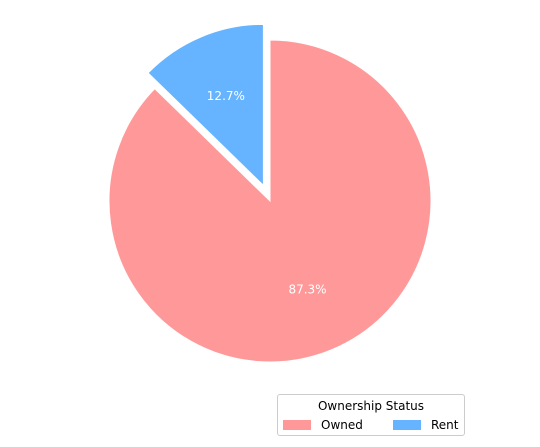 The image size is (540, 447). What do you see at coordinates (342, 425) in the screenshot?
I see `legend-label-owned: Owned` at bounding box center [342, 425].